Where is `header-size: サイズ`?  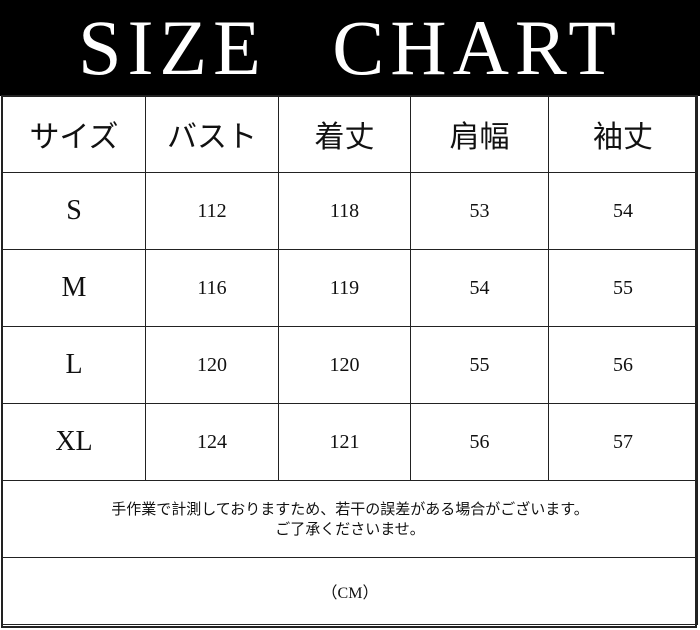 header-size: サイズ is located at coordinates (74, 134).